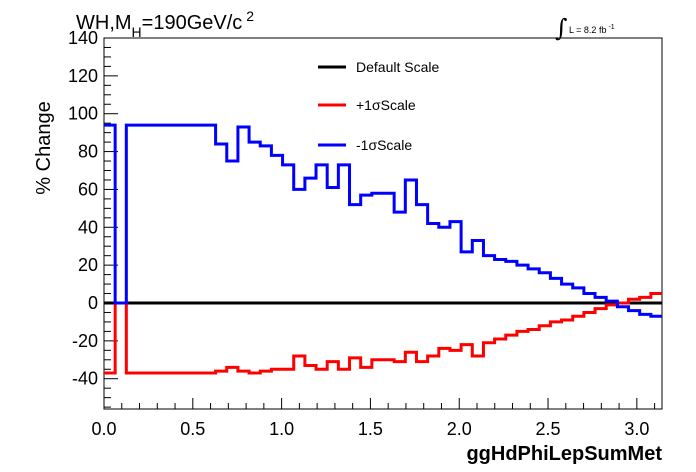 The height and width of the screenshot is (472, 696). Describe the element at coordinates (192, 429) in the screenshot. I see `x-tick-label: 0.5` at that location.